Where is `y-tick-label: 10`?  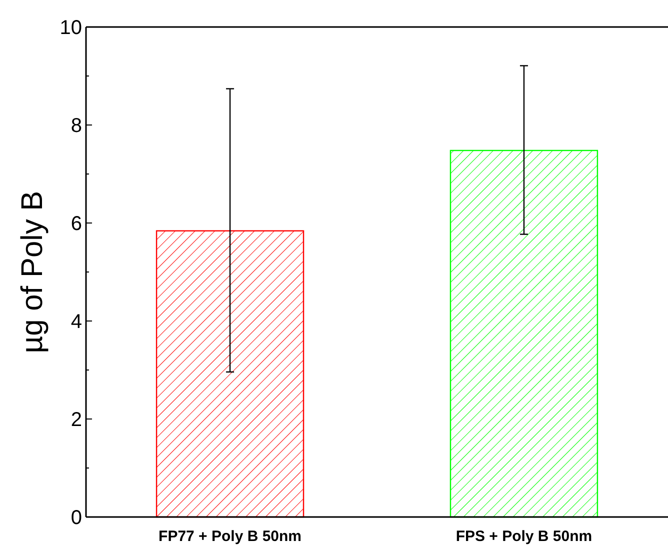 y-tick-label: 10 is located at coordinates (71, 28).